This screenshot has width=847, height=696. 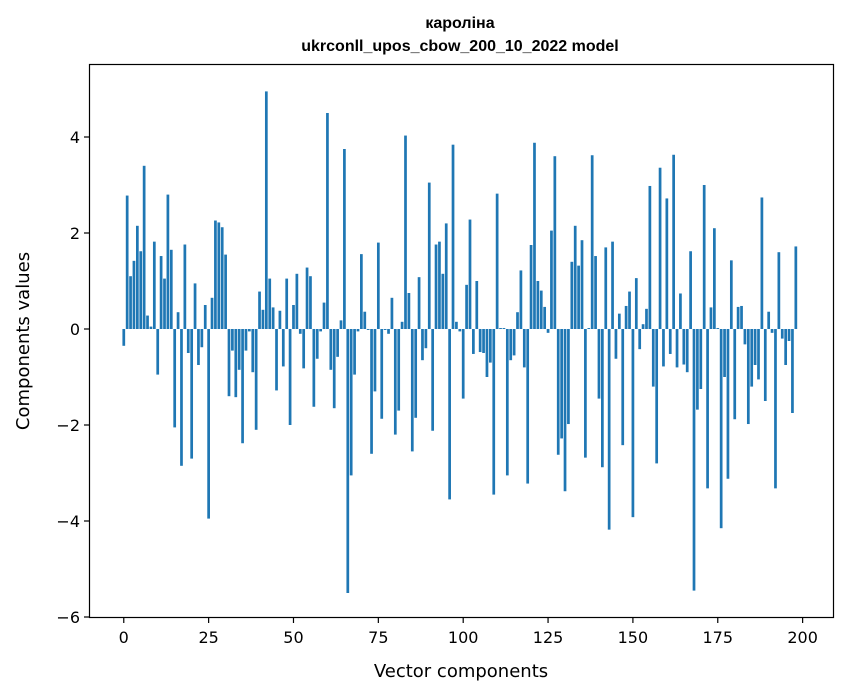 I want to click on y-axis: −6 −4 −2 0 2 4, so click(x=73, y=377).